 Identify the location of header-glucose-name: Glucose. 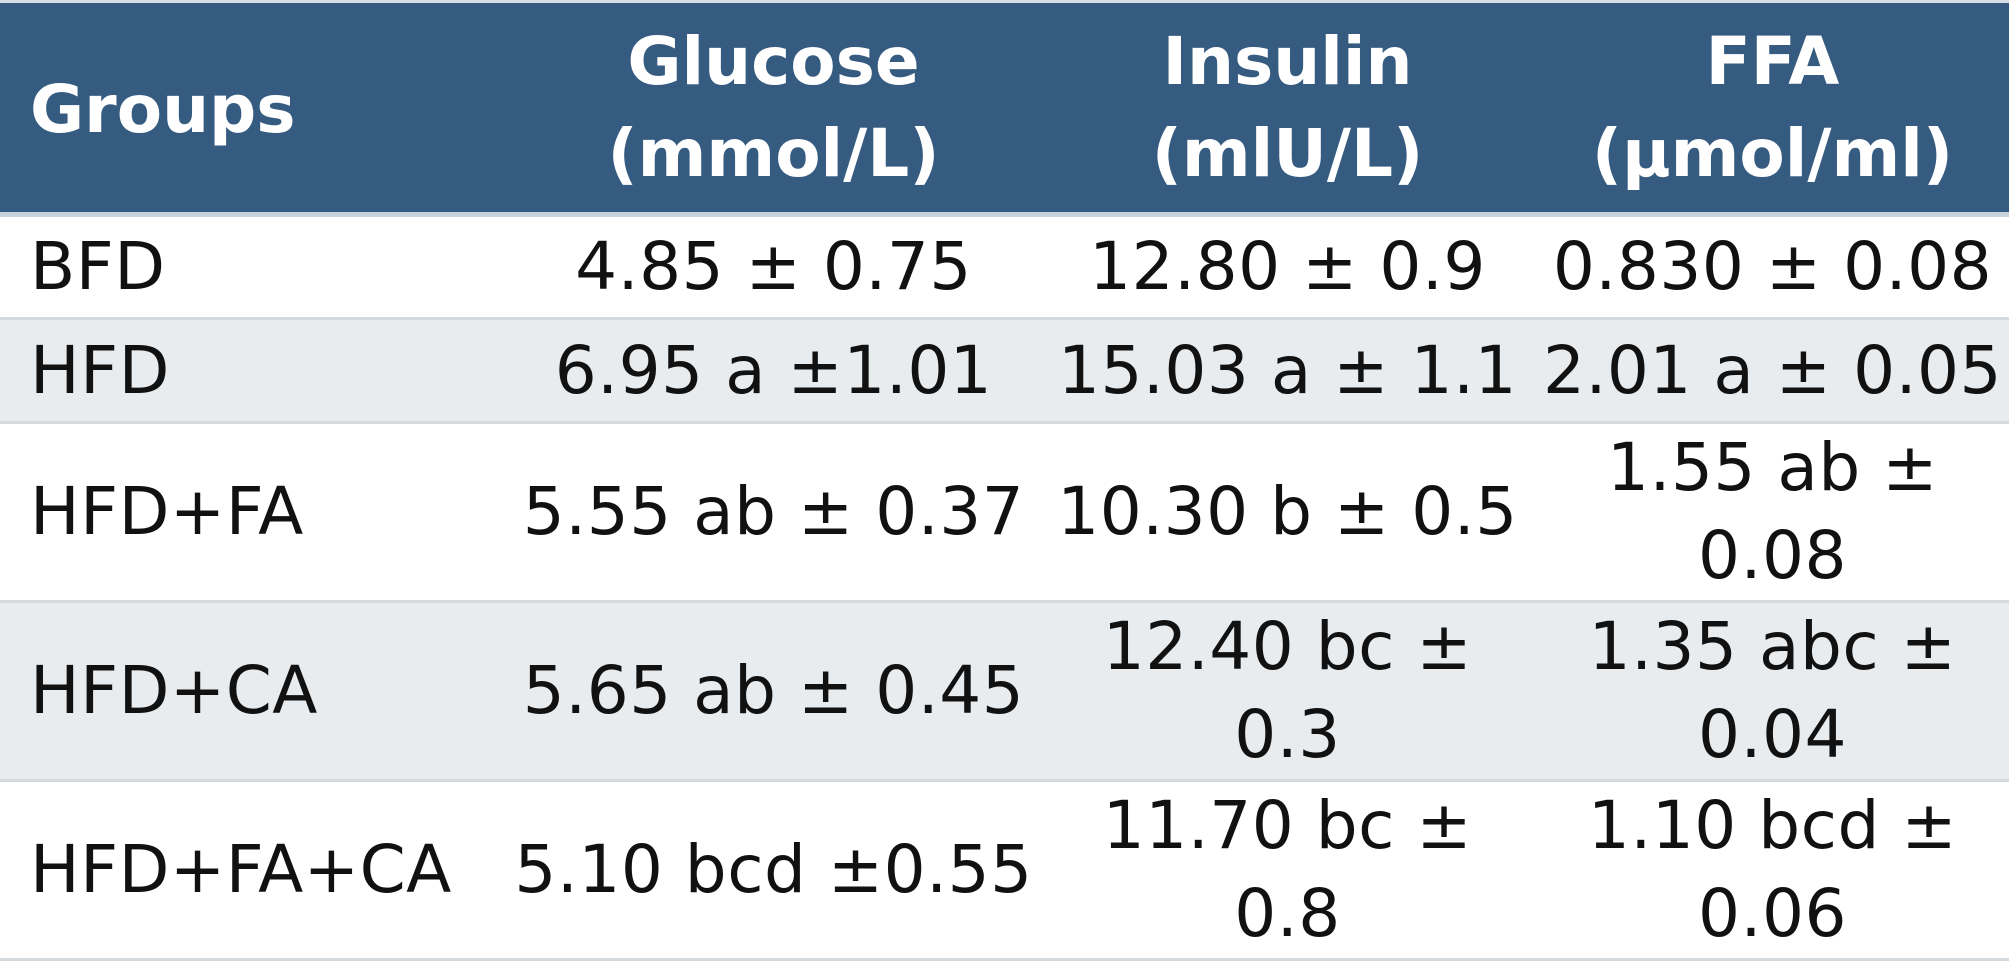
(773, 61).